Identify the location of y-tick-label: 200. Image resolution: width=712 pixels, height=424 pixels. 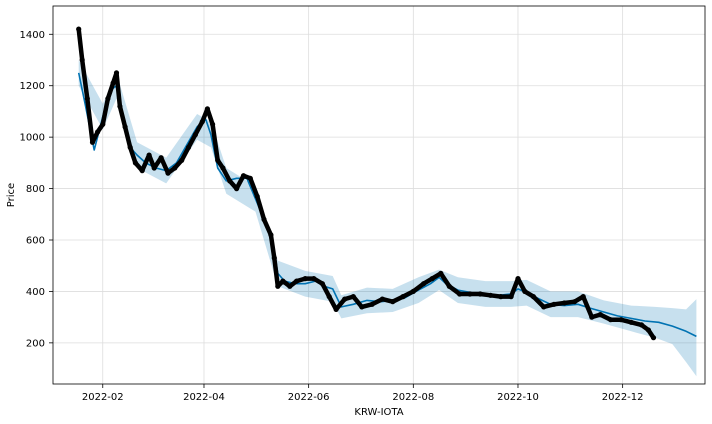
(35, 343).